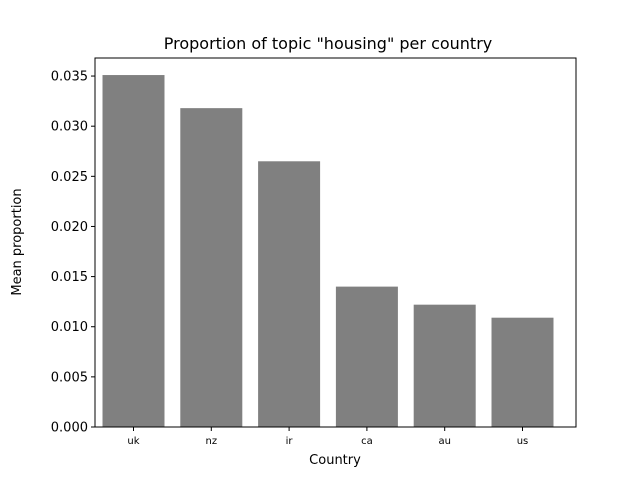  Describe the element at coordinates (73, 253) in the screenshot. I see `y-axis: 0.000 0.005 0.010 0.015 0.020 0.025 0.030 0.035` at that location.